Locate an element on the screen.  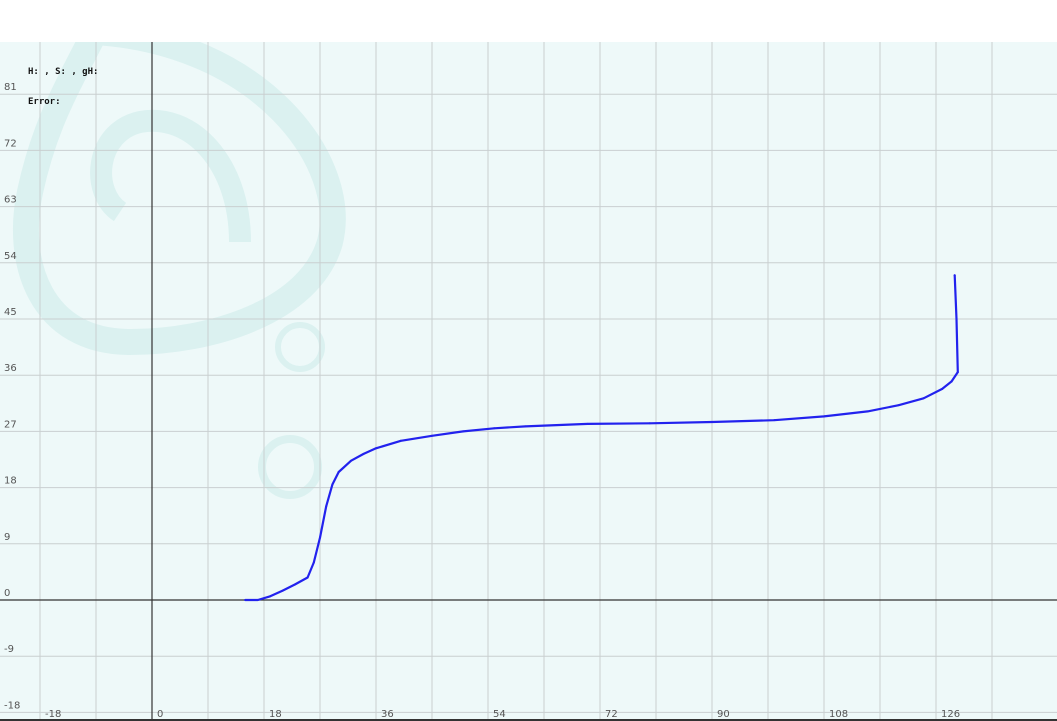
x-tick-label: 108 is located at coordinates (838, 714).